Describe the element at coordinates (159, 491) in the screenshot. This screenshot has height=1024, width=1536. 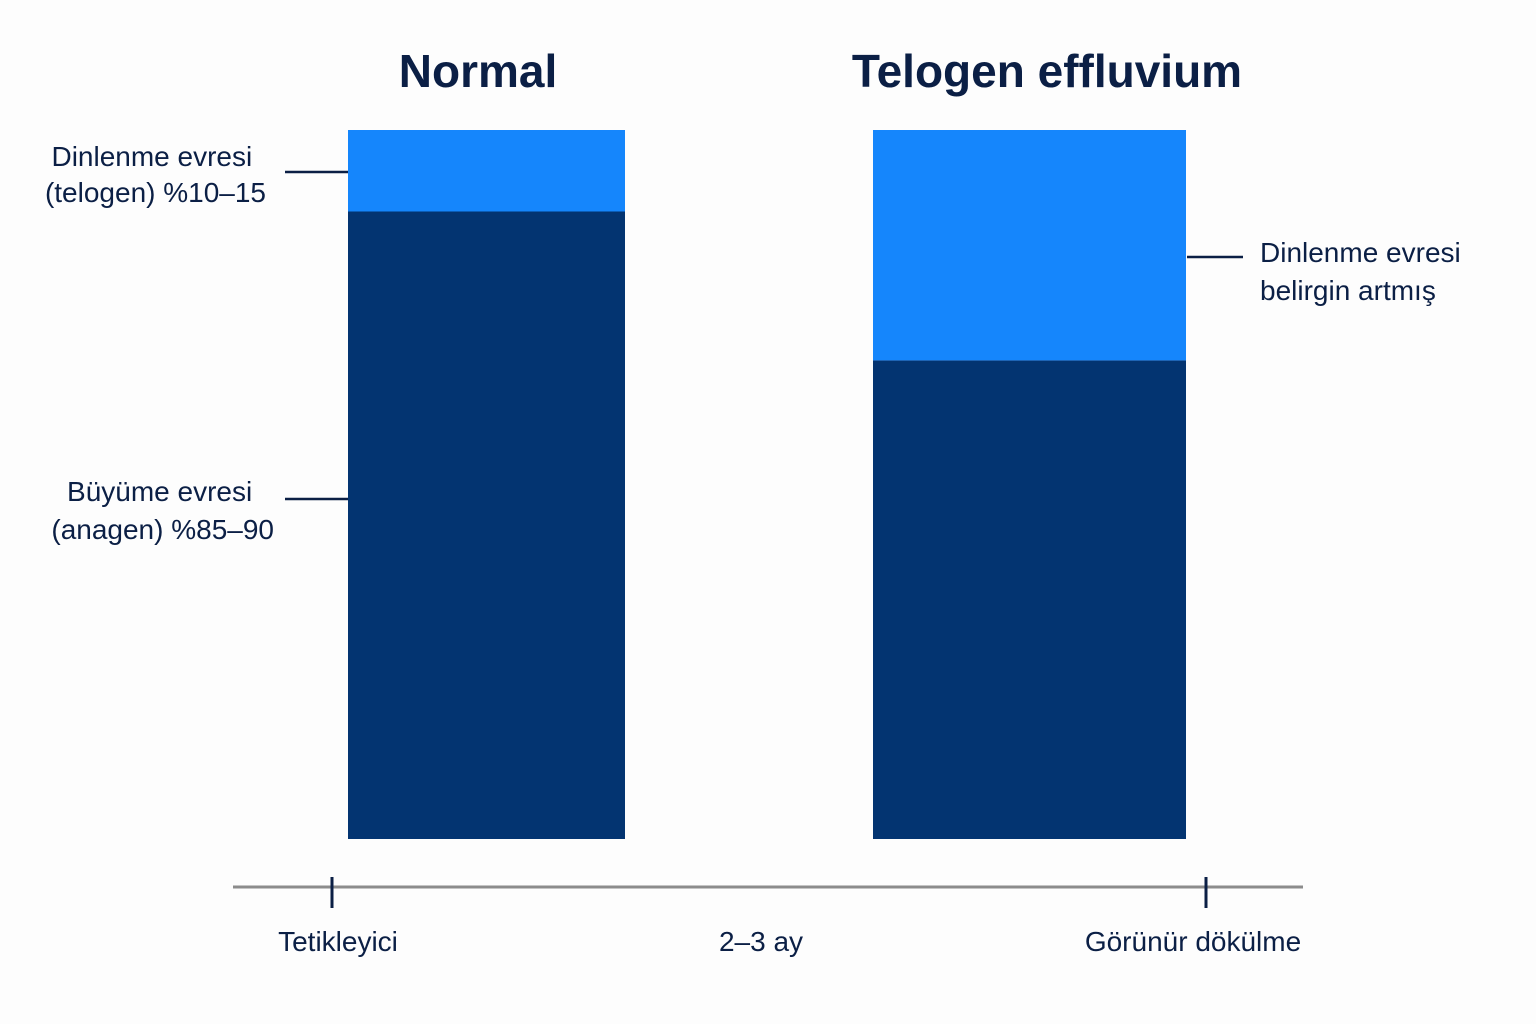
I see `annotation-anagen-normal-line1: Büyüme evresi` at that location.